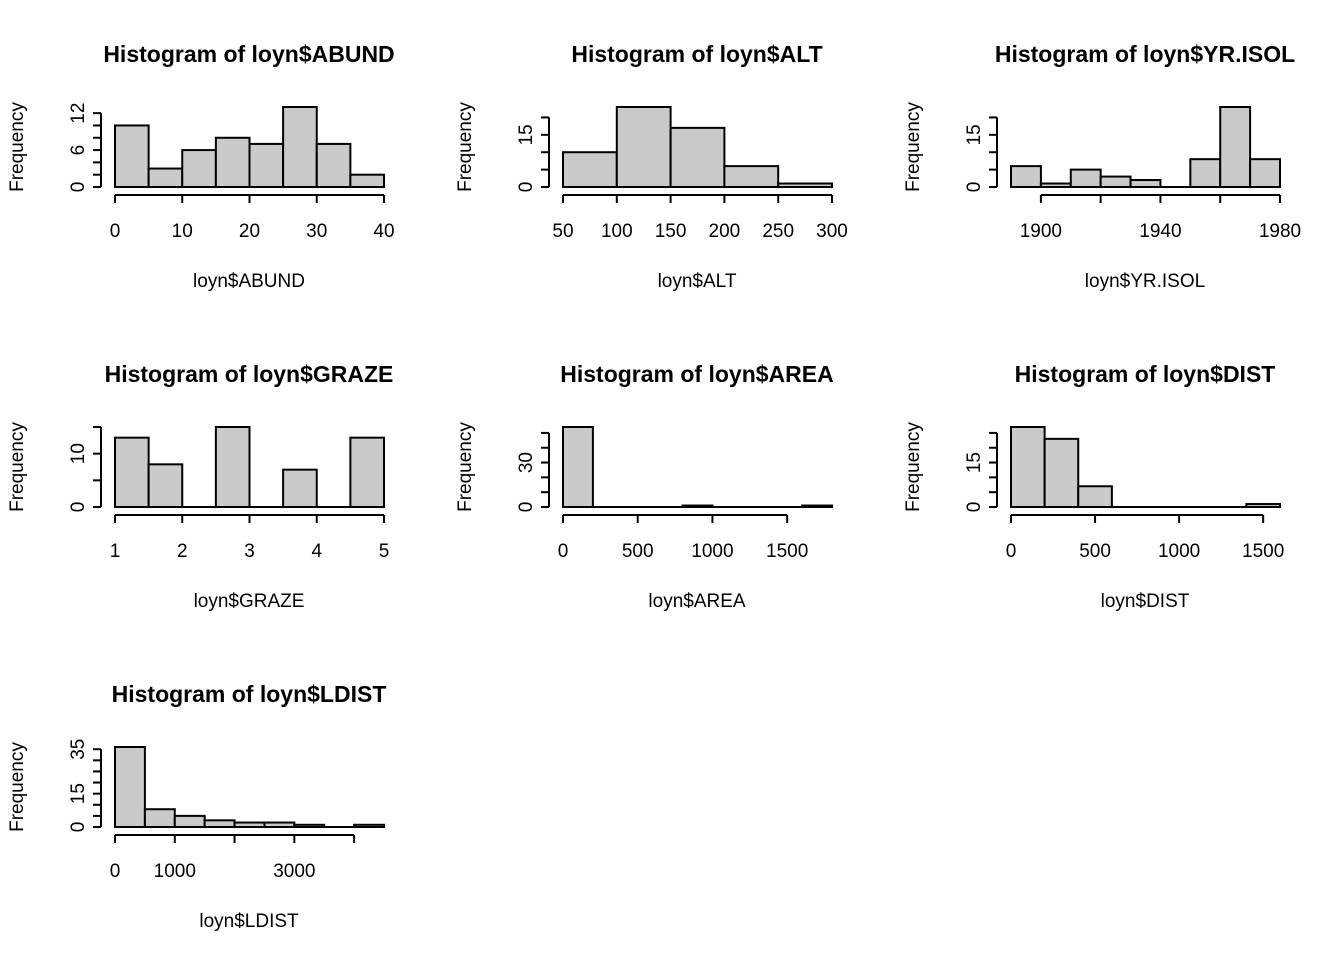 The height and width of the screenshot is (960, 1344). Describe the element at coordinates (316, 551) in the screenshot. I see `x-tick-label: 4` at that location.